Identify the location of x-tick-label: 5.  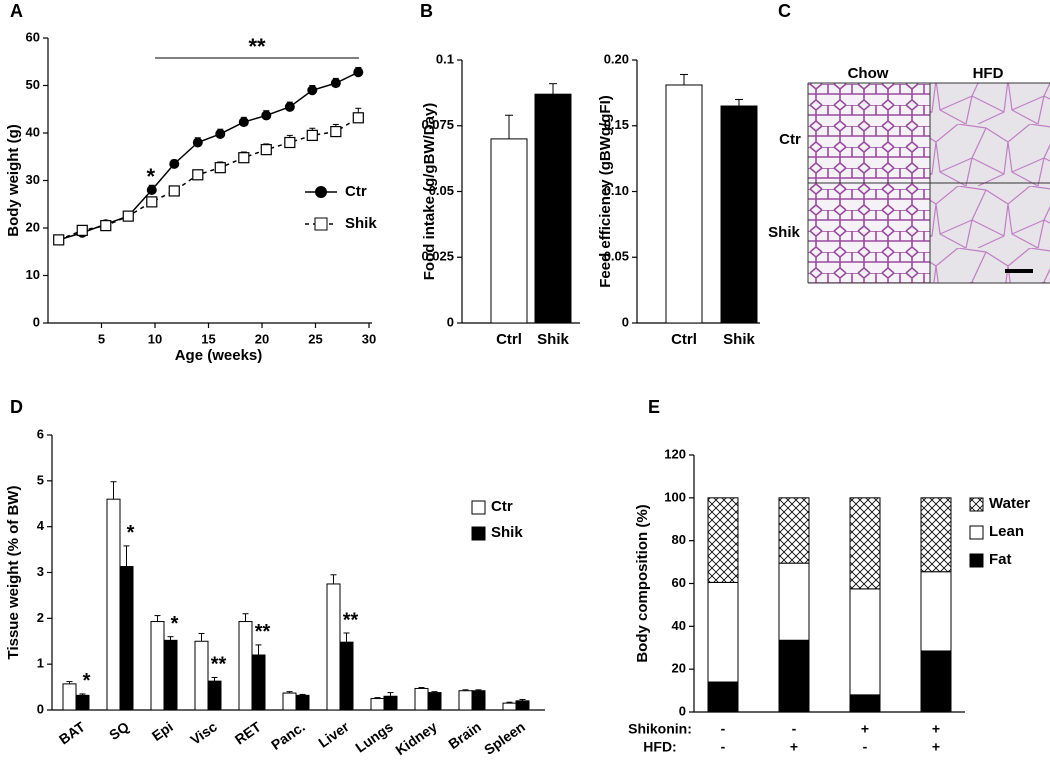
(101, 338).